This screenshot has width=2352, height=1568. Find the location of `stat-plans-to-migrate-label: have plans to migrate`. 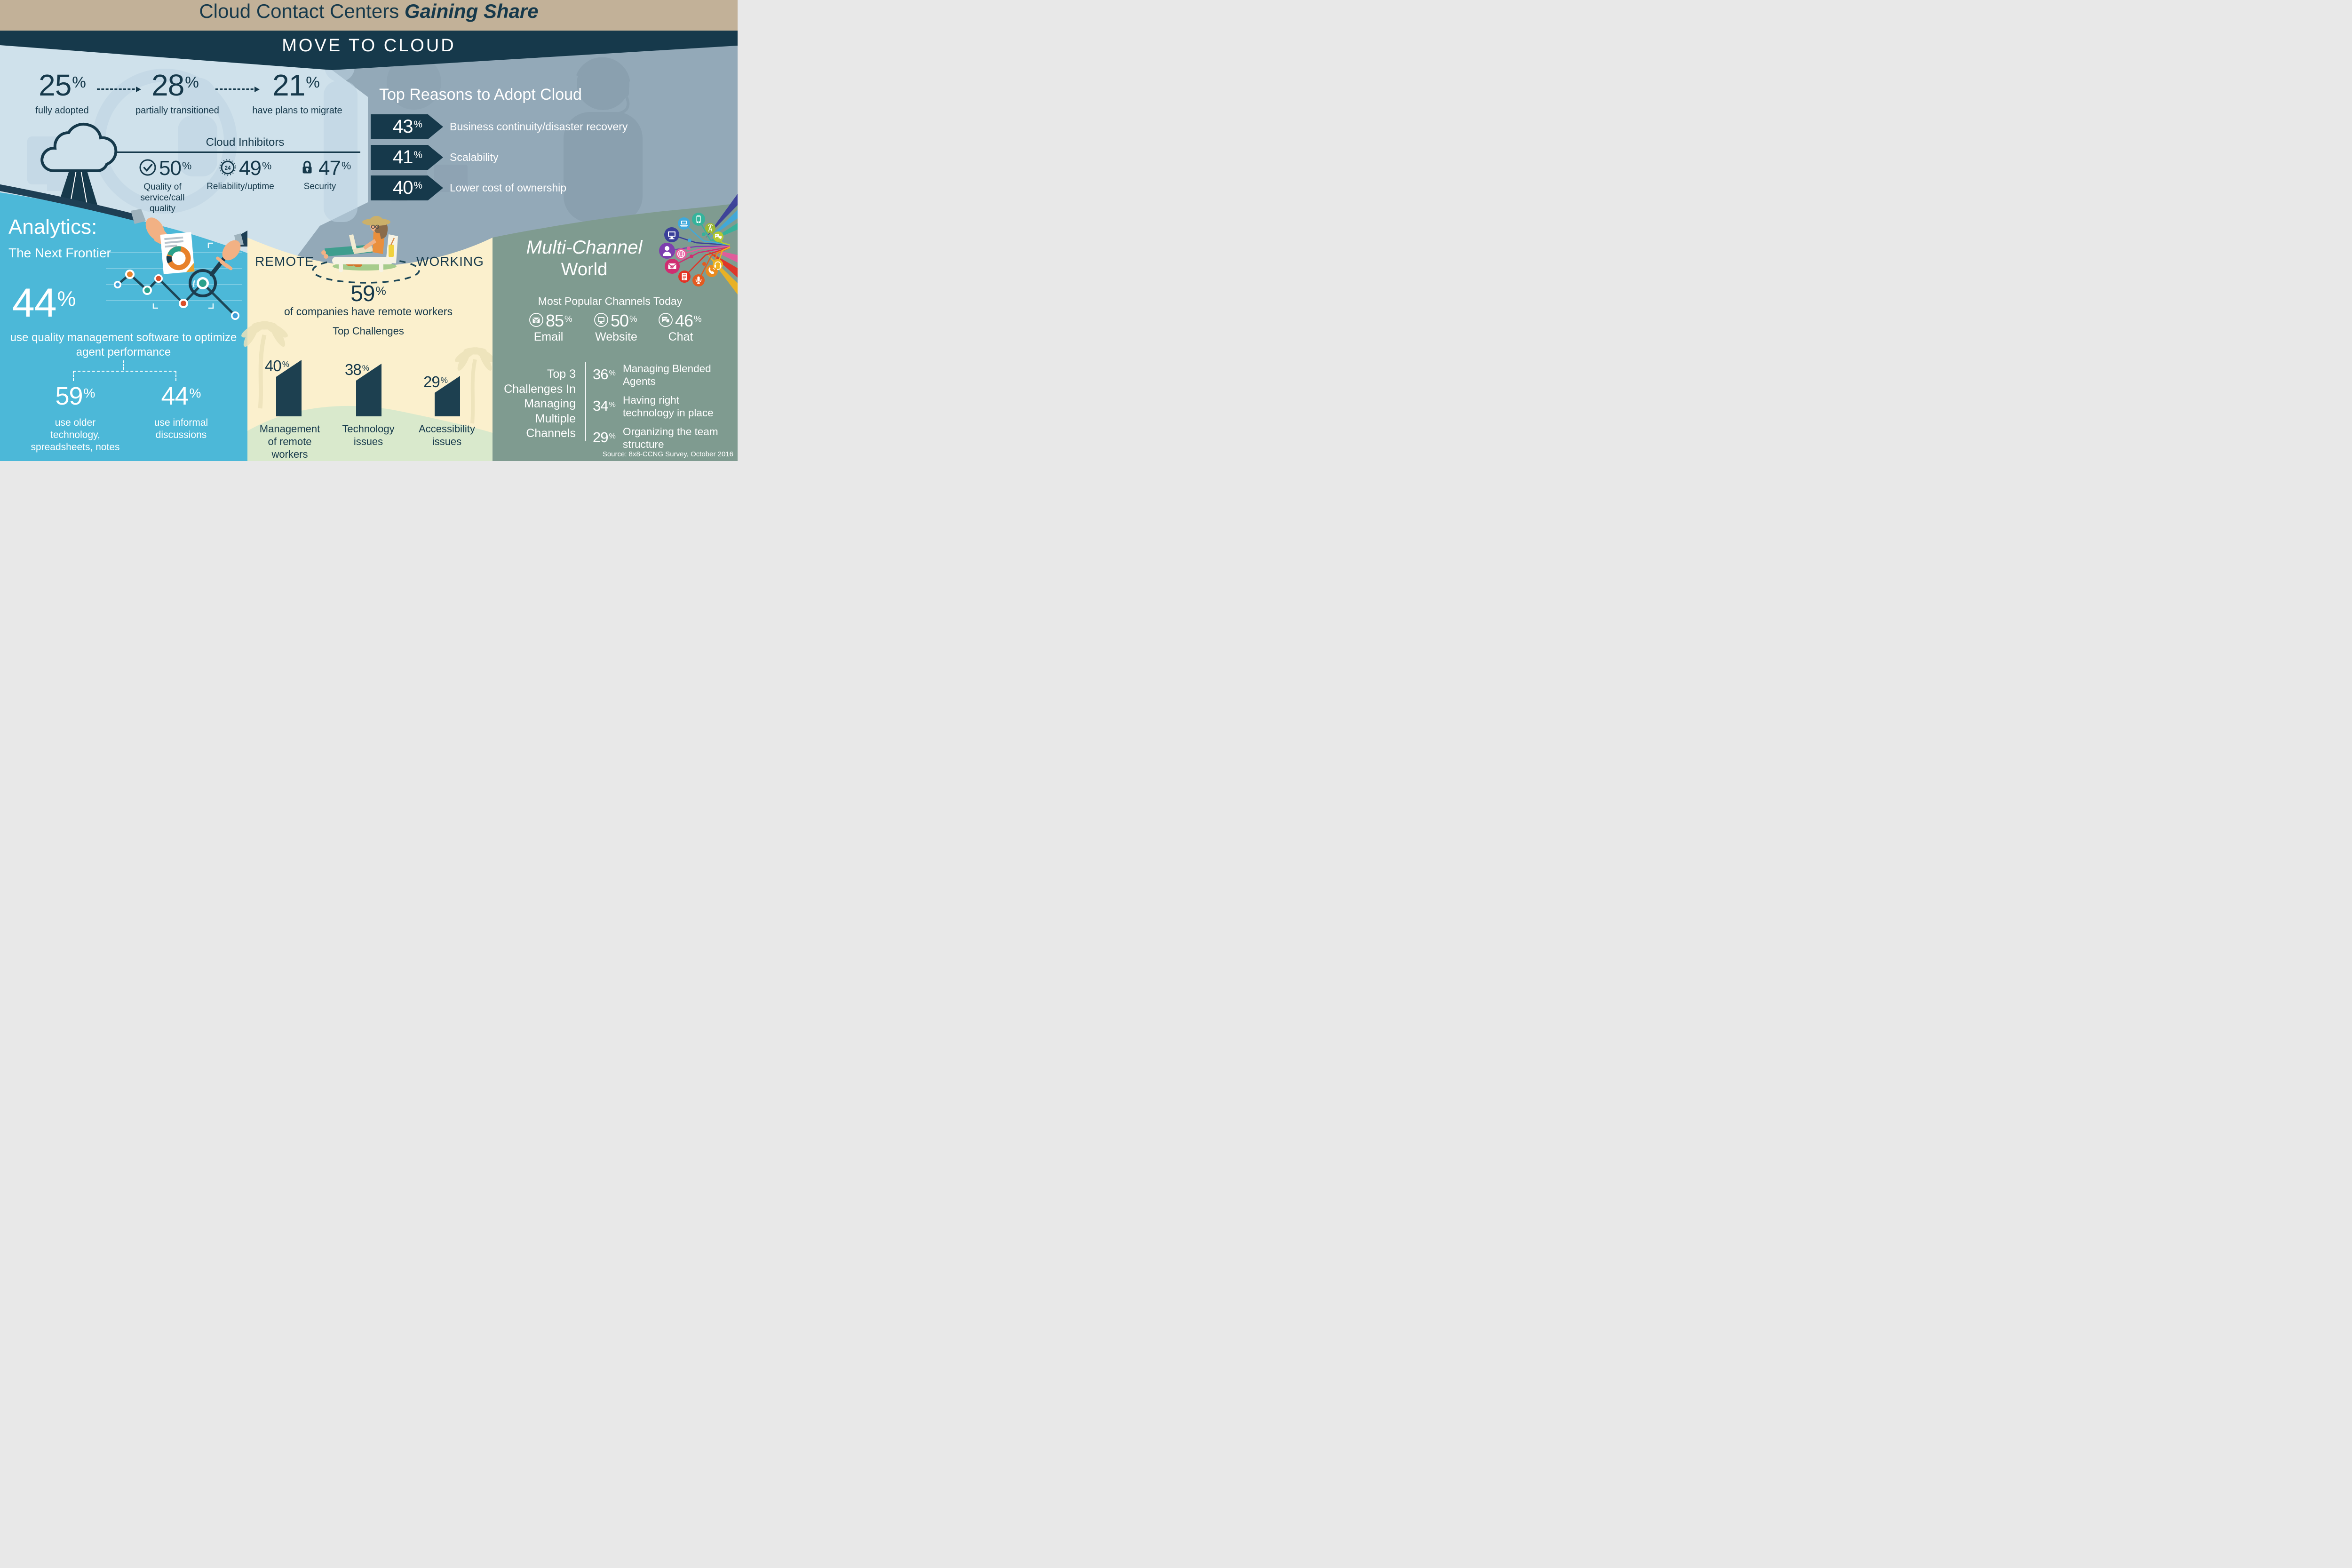

stat-plans-to-migrate-label: have plans to migrate is located at coordinates (297, 110).